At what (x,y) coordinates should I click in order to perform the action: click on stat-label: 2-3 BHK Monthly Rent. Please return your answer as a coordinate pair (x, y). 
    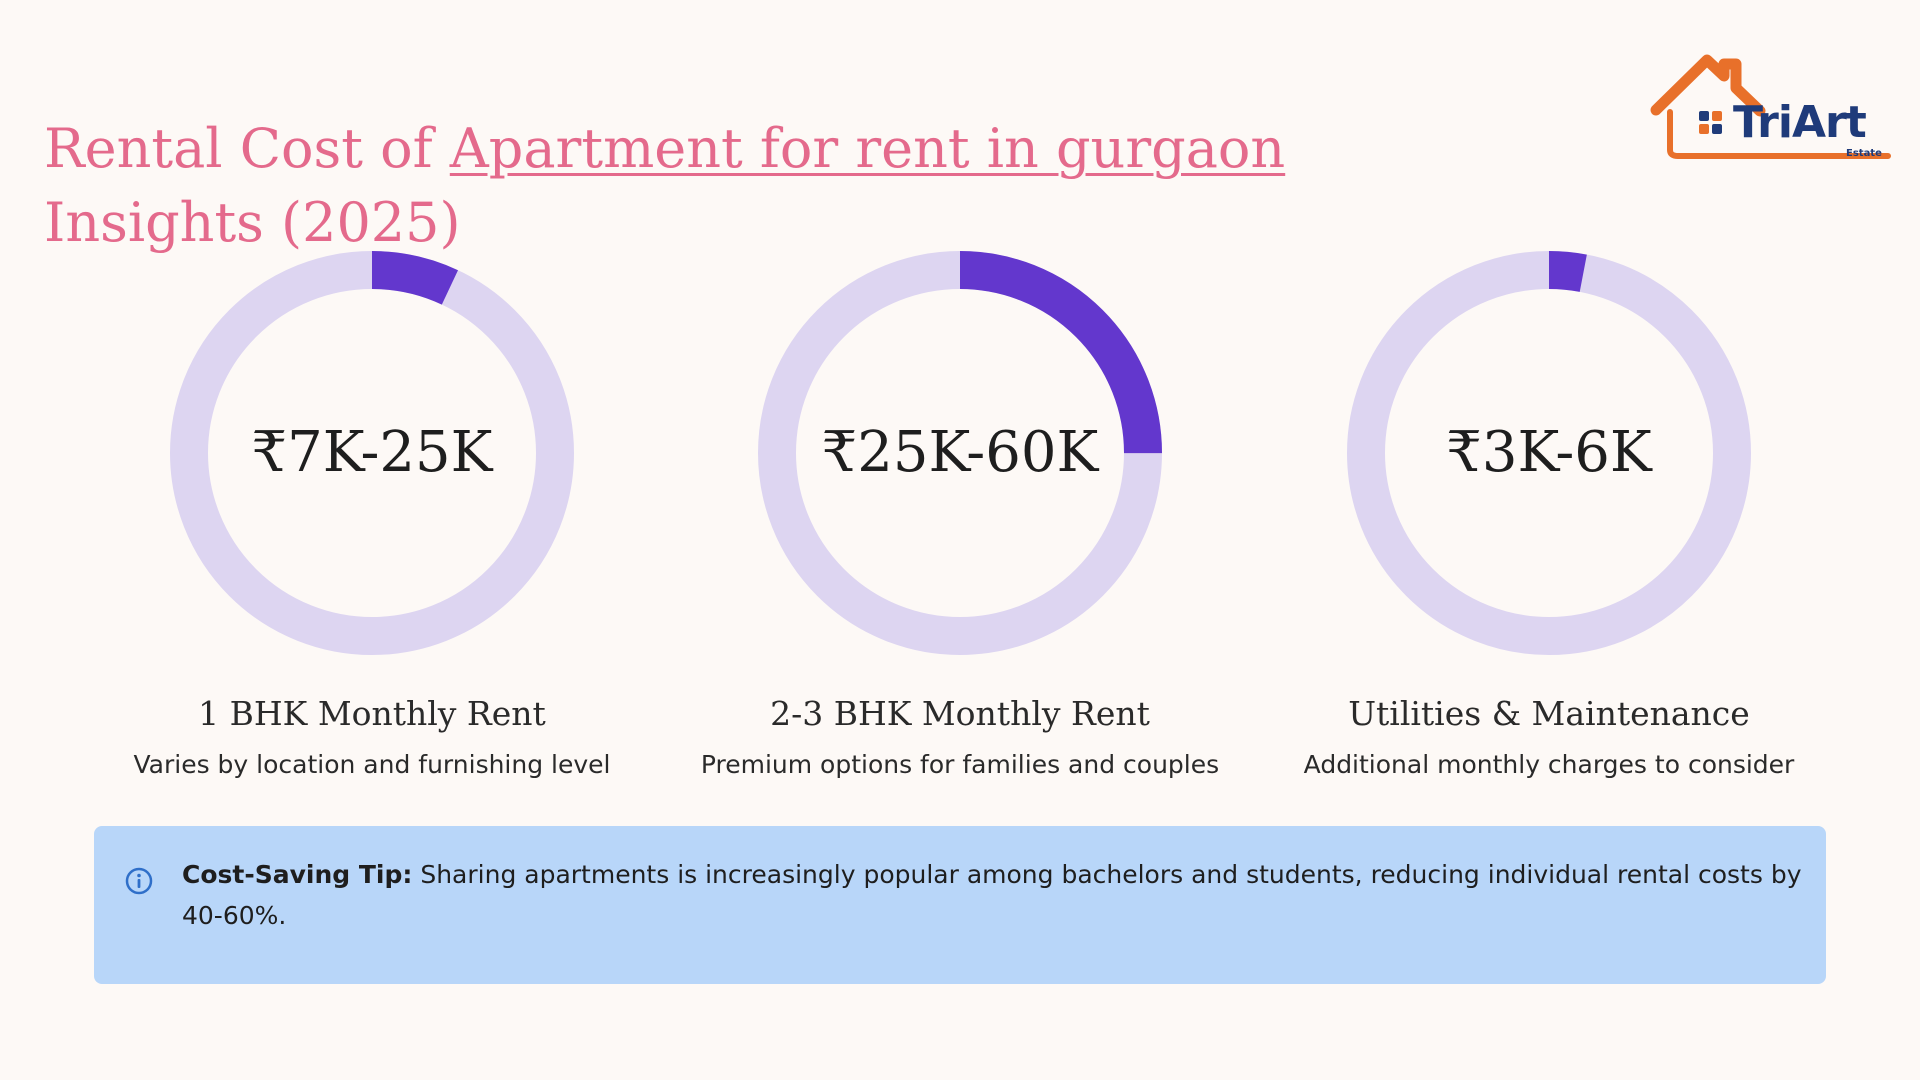
    Looking at the image, I should click on (960, 713).